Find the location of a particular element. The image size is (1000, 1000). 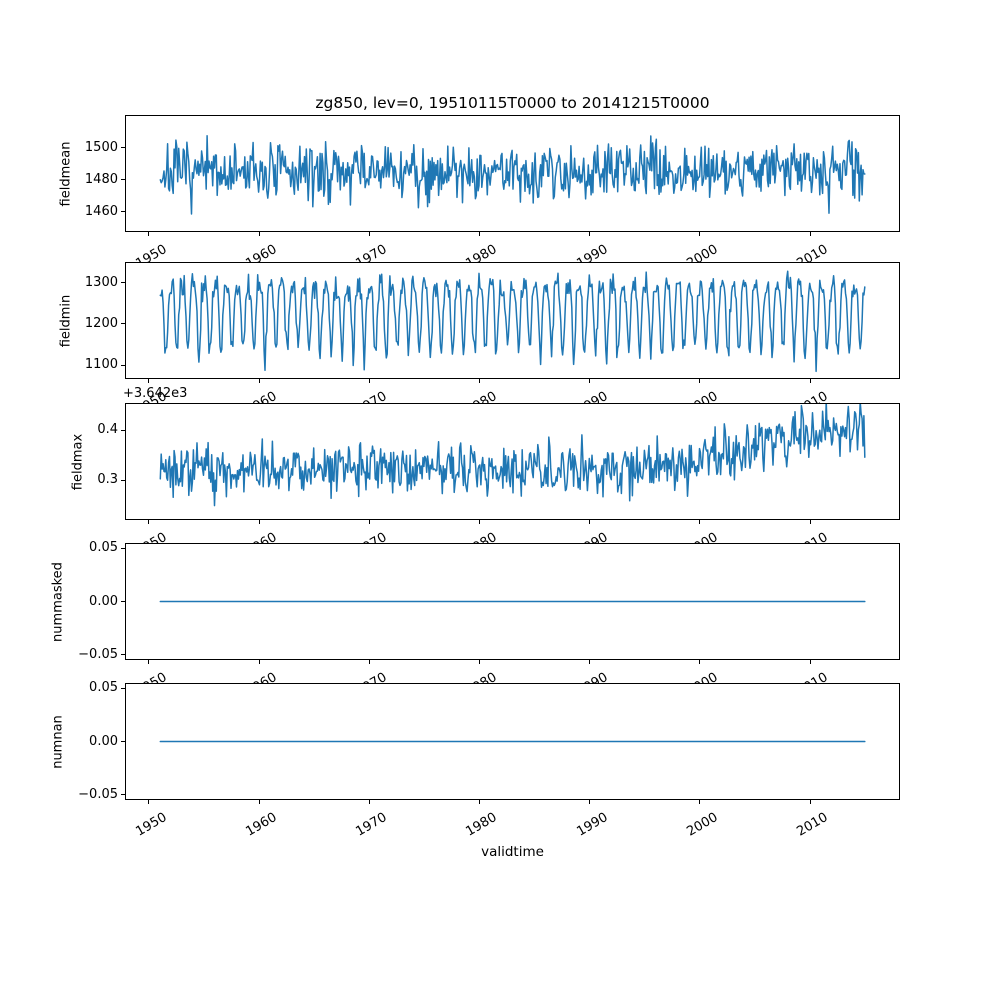

series-polyline-fieldmean is located at coordinates (512, 175).